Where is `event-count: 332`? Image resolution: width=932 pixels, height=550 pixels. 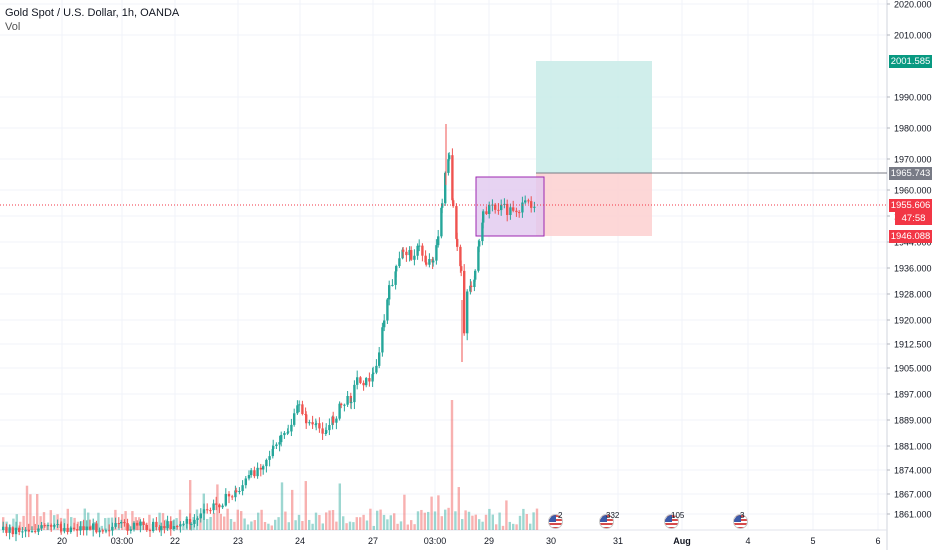 event-count: 332 is located at coordinates (613, 515).